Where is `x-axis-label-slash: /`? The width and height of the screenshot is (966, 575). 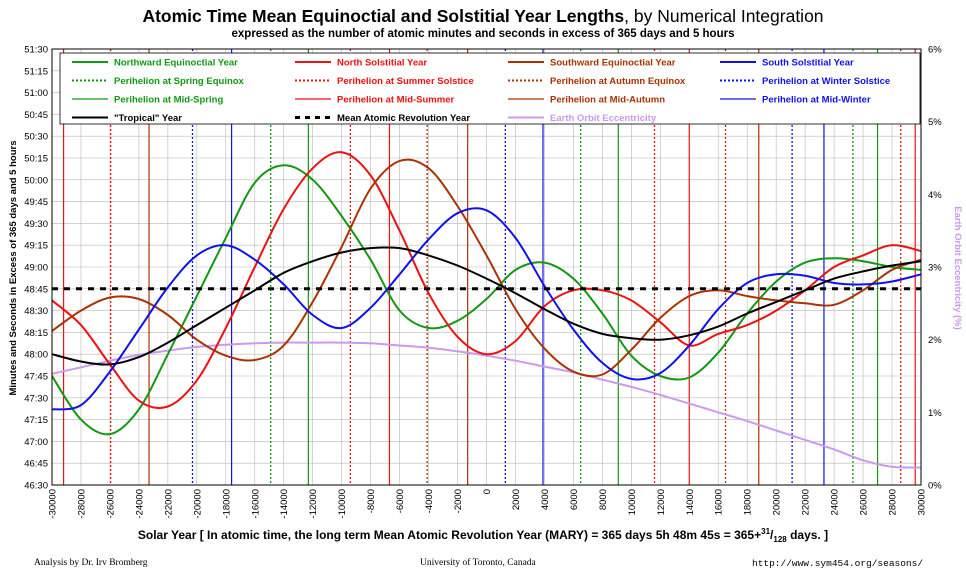 x-axis-label-slash: / is located at coordinates (772, 535).